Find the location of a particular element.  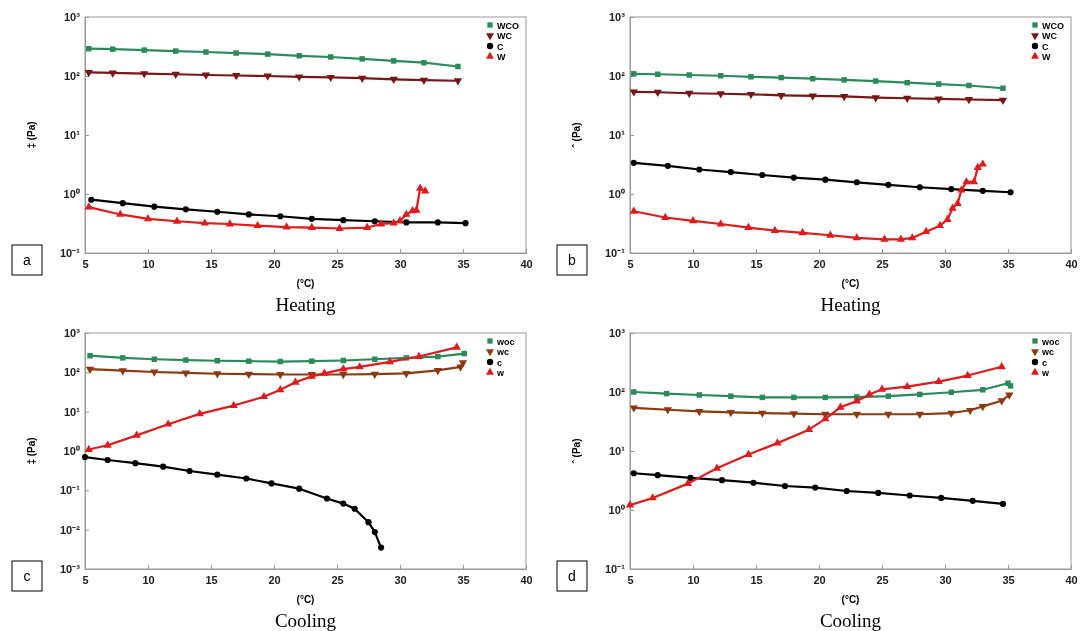

text: Heating is located at coordinates (851, 304).